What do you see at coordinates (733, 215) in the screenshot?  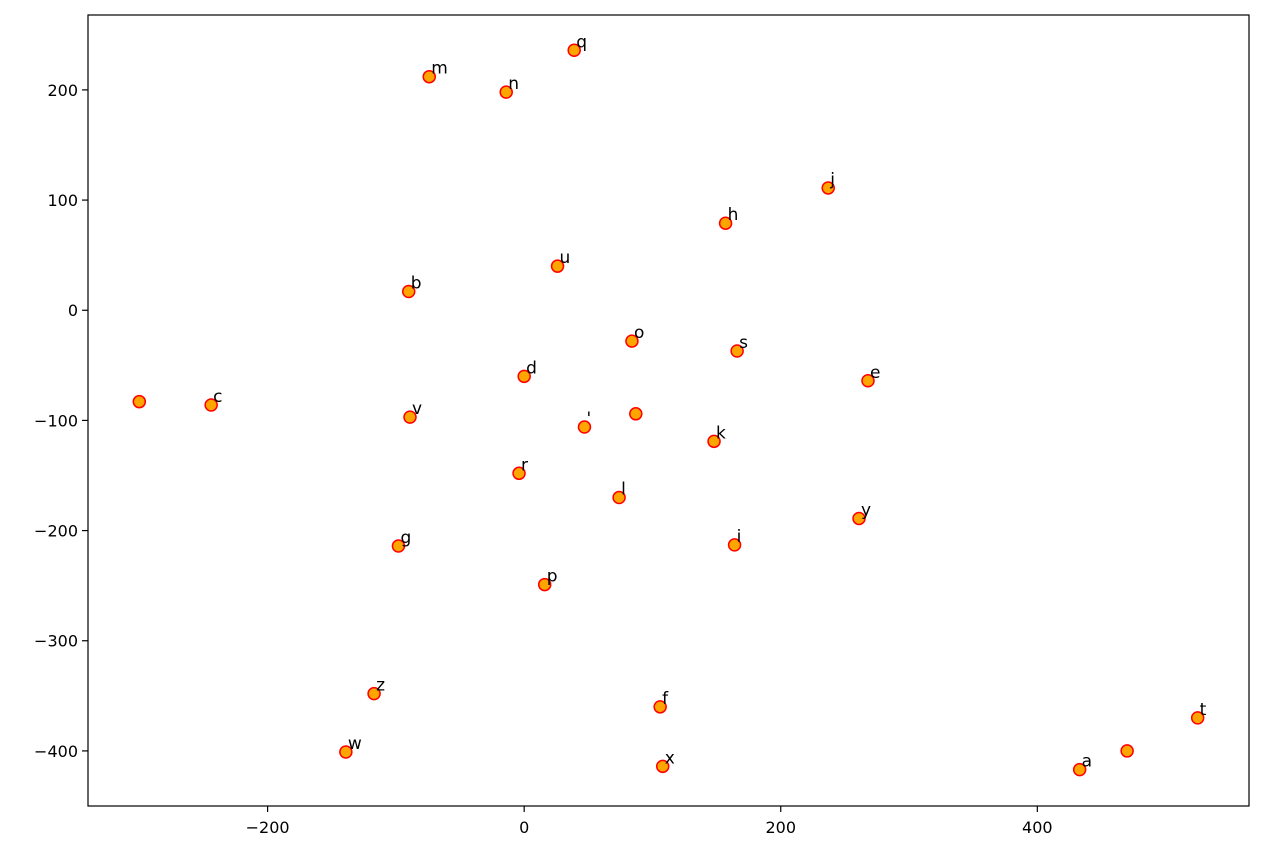 I see `point-label: h` at bounding box center [733, 215].